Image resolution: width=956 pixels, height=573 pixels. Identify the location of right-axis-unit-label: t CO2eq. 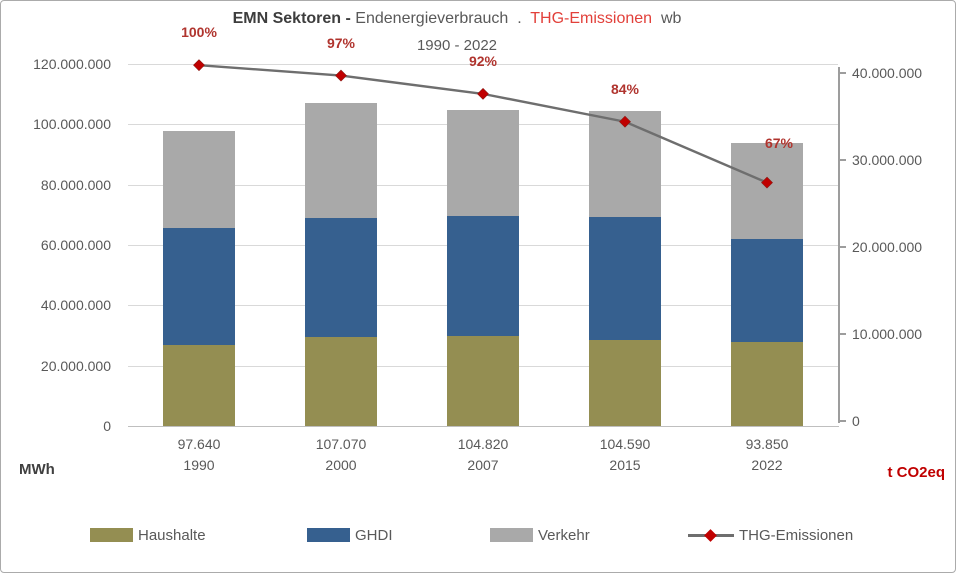
(916, 472).